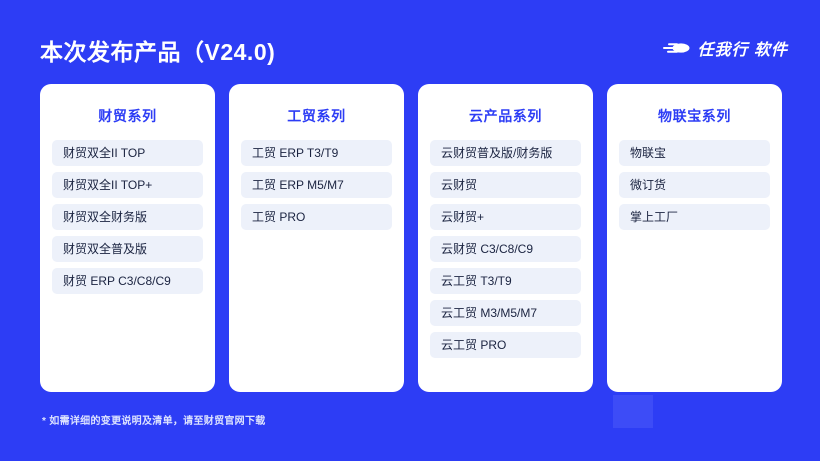  Describe the element at coordinates (505, 185) in the screenshot. I see `product-item: 云财贸` at that location.